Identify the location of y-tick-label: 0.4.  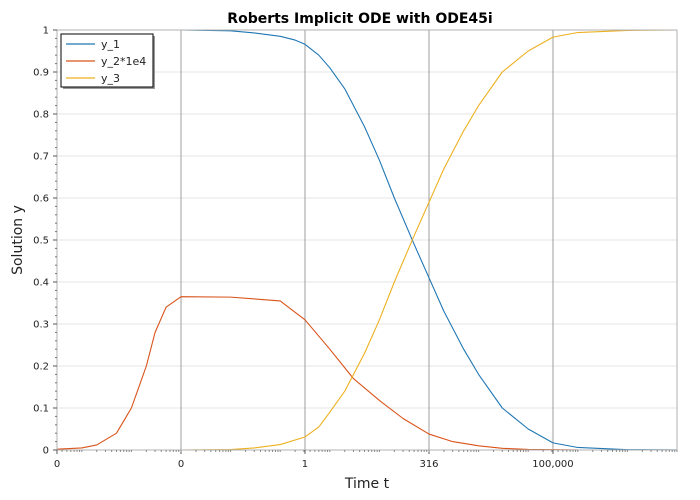
(41, 283).